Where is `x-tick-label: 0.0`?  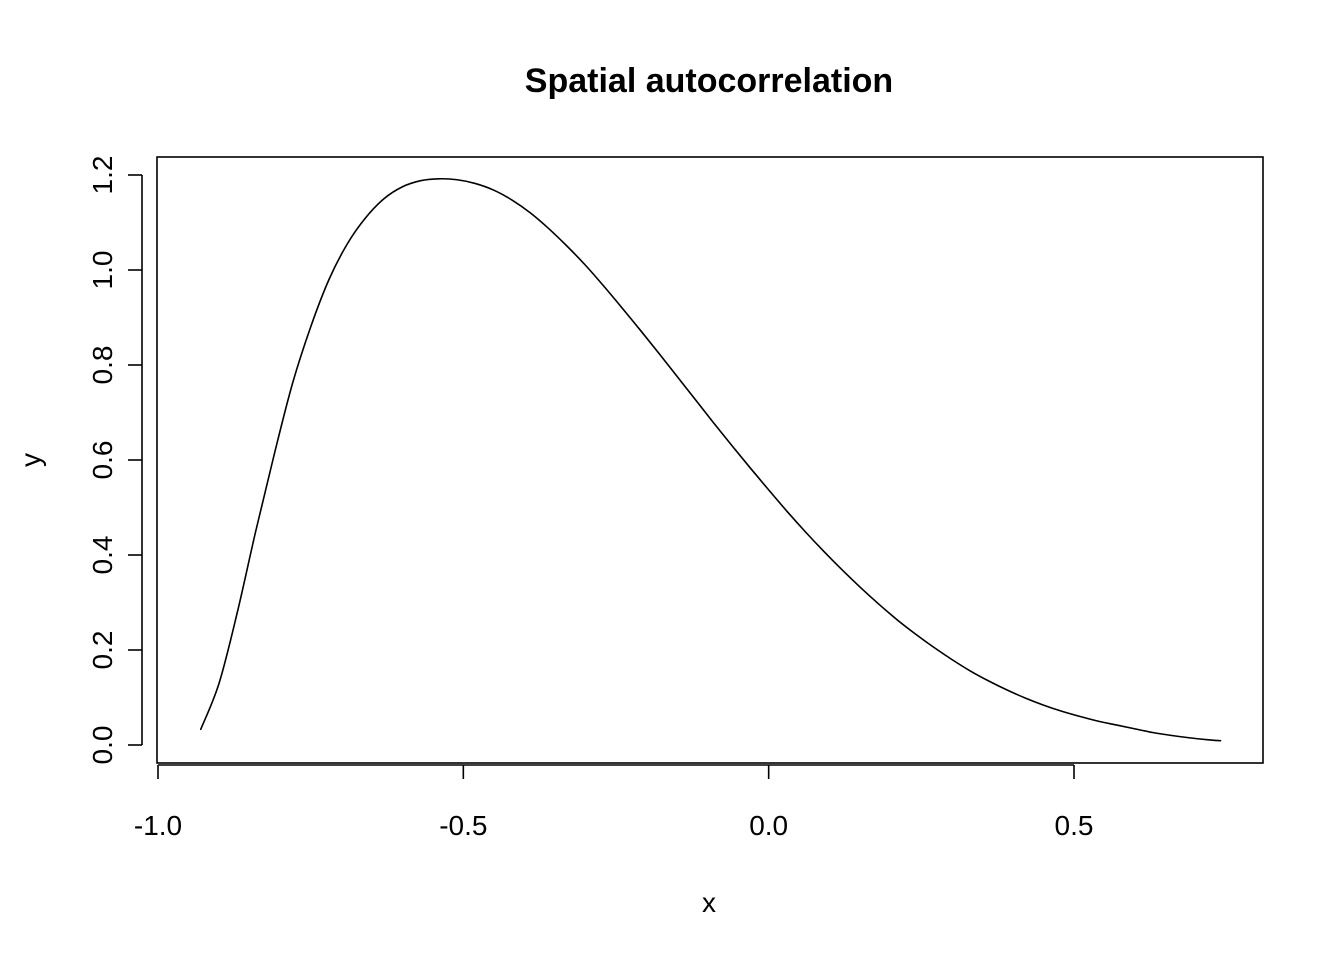 x-tick-label: 0.0 is located at coordinates (768, 825).